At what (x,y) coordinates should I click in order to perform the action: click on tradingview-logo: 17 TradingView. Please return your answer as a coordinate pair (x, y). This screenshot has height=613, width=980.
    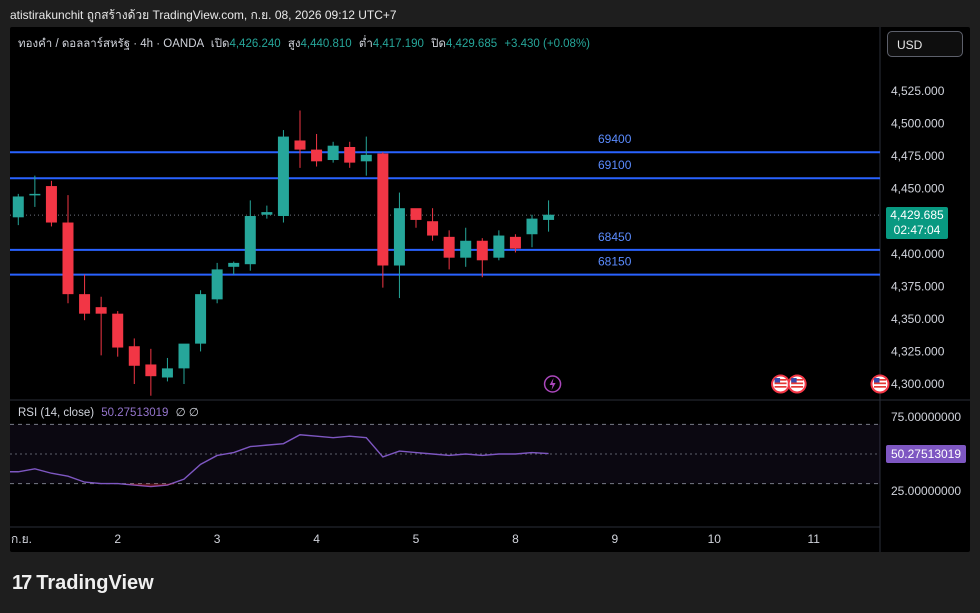
    Looking at the image, I should click on (83, 583).